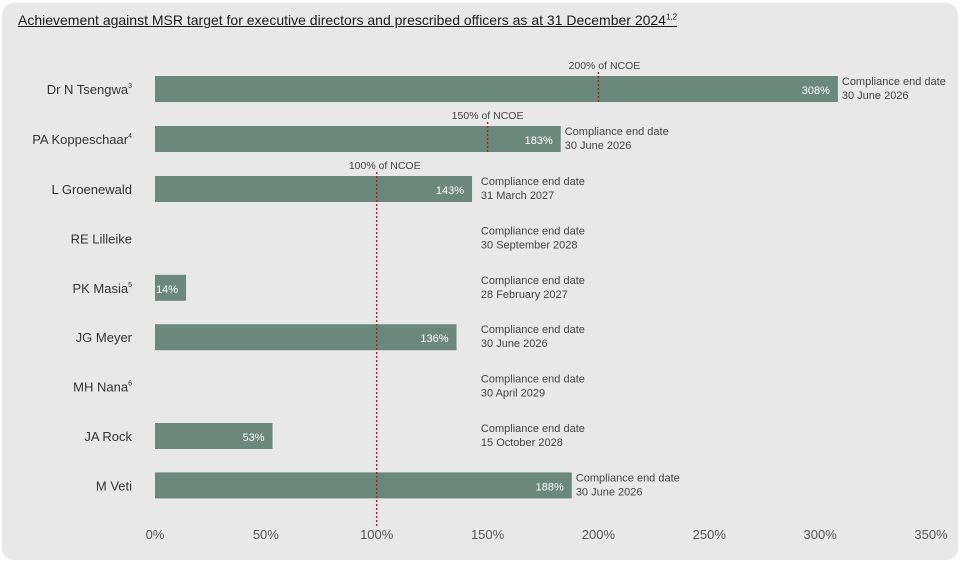 The width and height of the screenshot is (961, 565). What do you see at coordinates (488, 534) in the screenshot?
I see `x-tick-label: 150%` at bounding box center [488, 534].